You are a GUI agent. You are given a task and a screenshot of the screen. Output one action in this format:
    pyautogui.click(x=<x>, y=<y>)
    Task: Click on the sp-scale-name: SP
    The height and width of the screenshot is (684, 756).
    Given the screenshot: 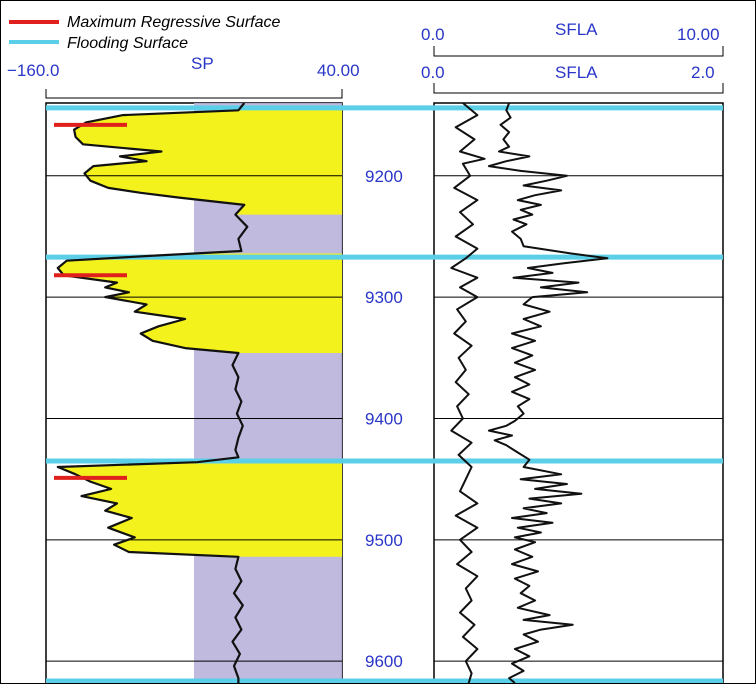 What is the action you would take?
    pyautogui.click(x=202, y=63)
    